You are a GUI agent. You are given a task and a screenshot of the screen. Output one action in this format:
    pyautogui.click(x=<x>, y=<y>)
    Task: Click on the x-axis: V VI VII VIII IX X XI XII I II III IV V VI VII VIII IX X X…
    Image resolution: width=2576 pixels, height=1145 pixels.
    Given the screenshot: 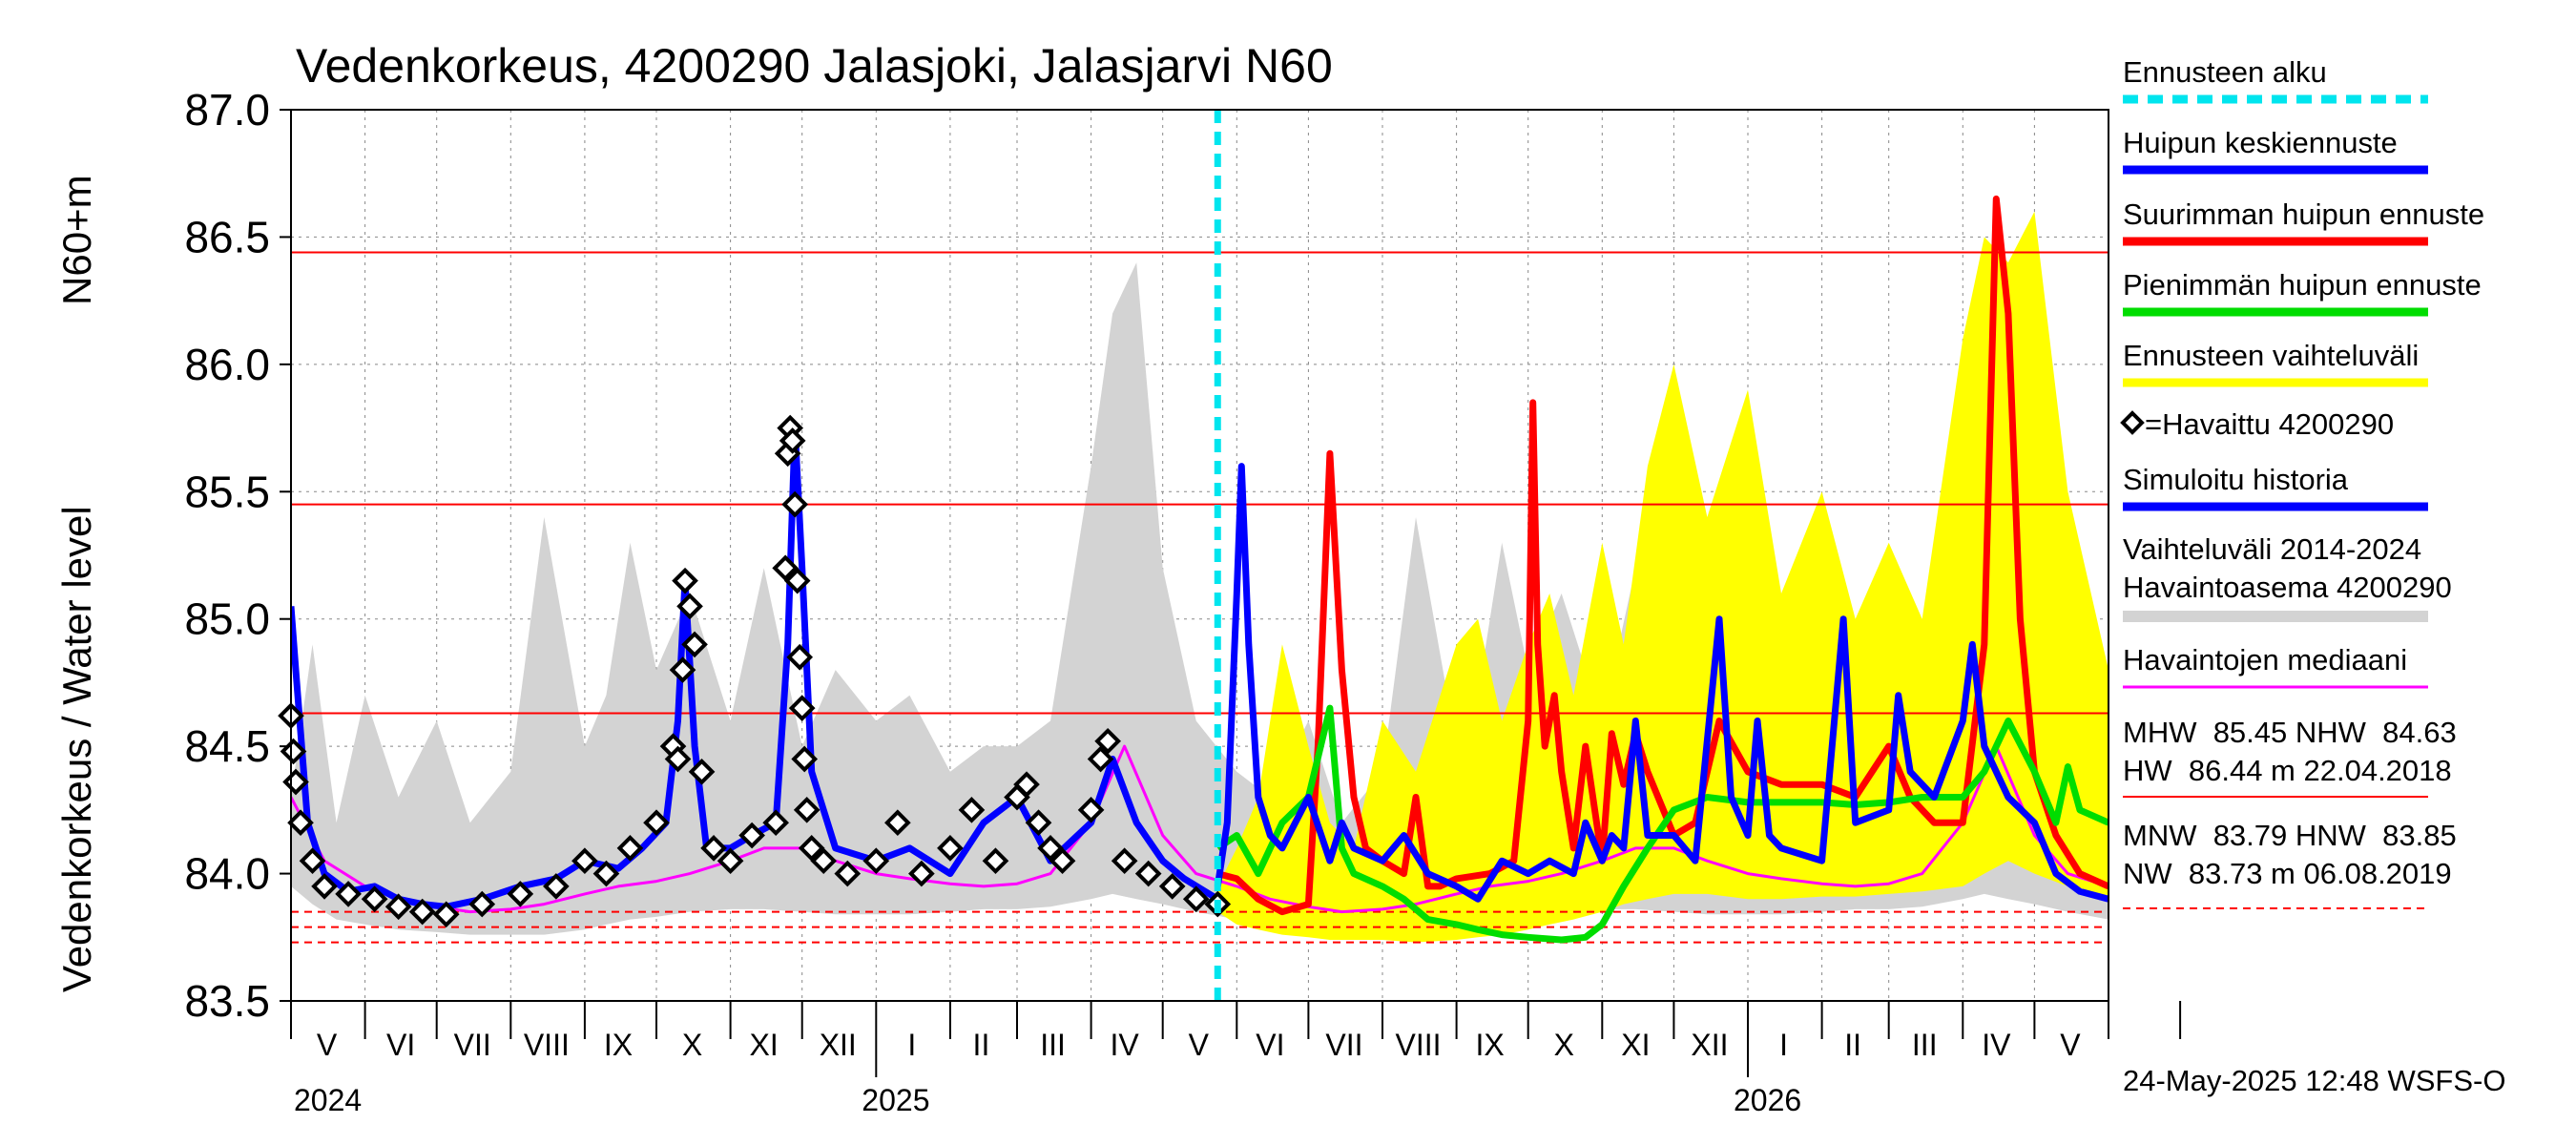 What is the action you would take?
    pyautogui.click(x=1236, y=1059)
    